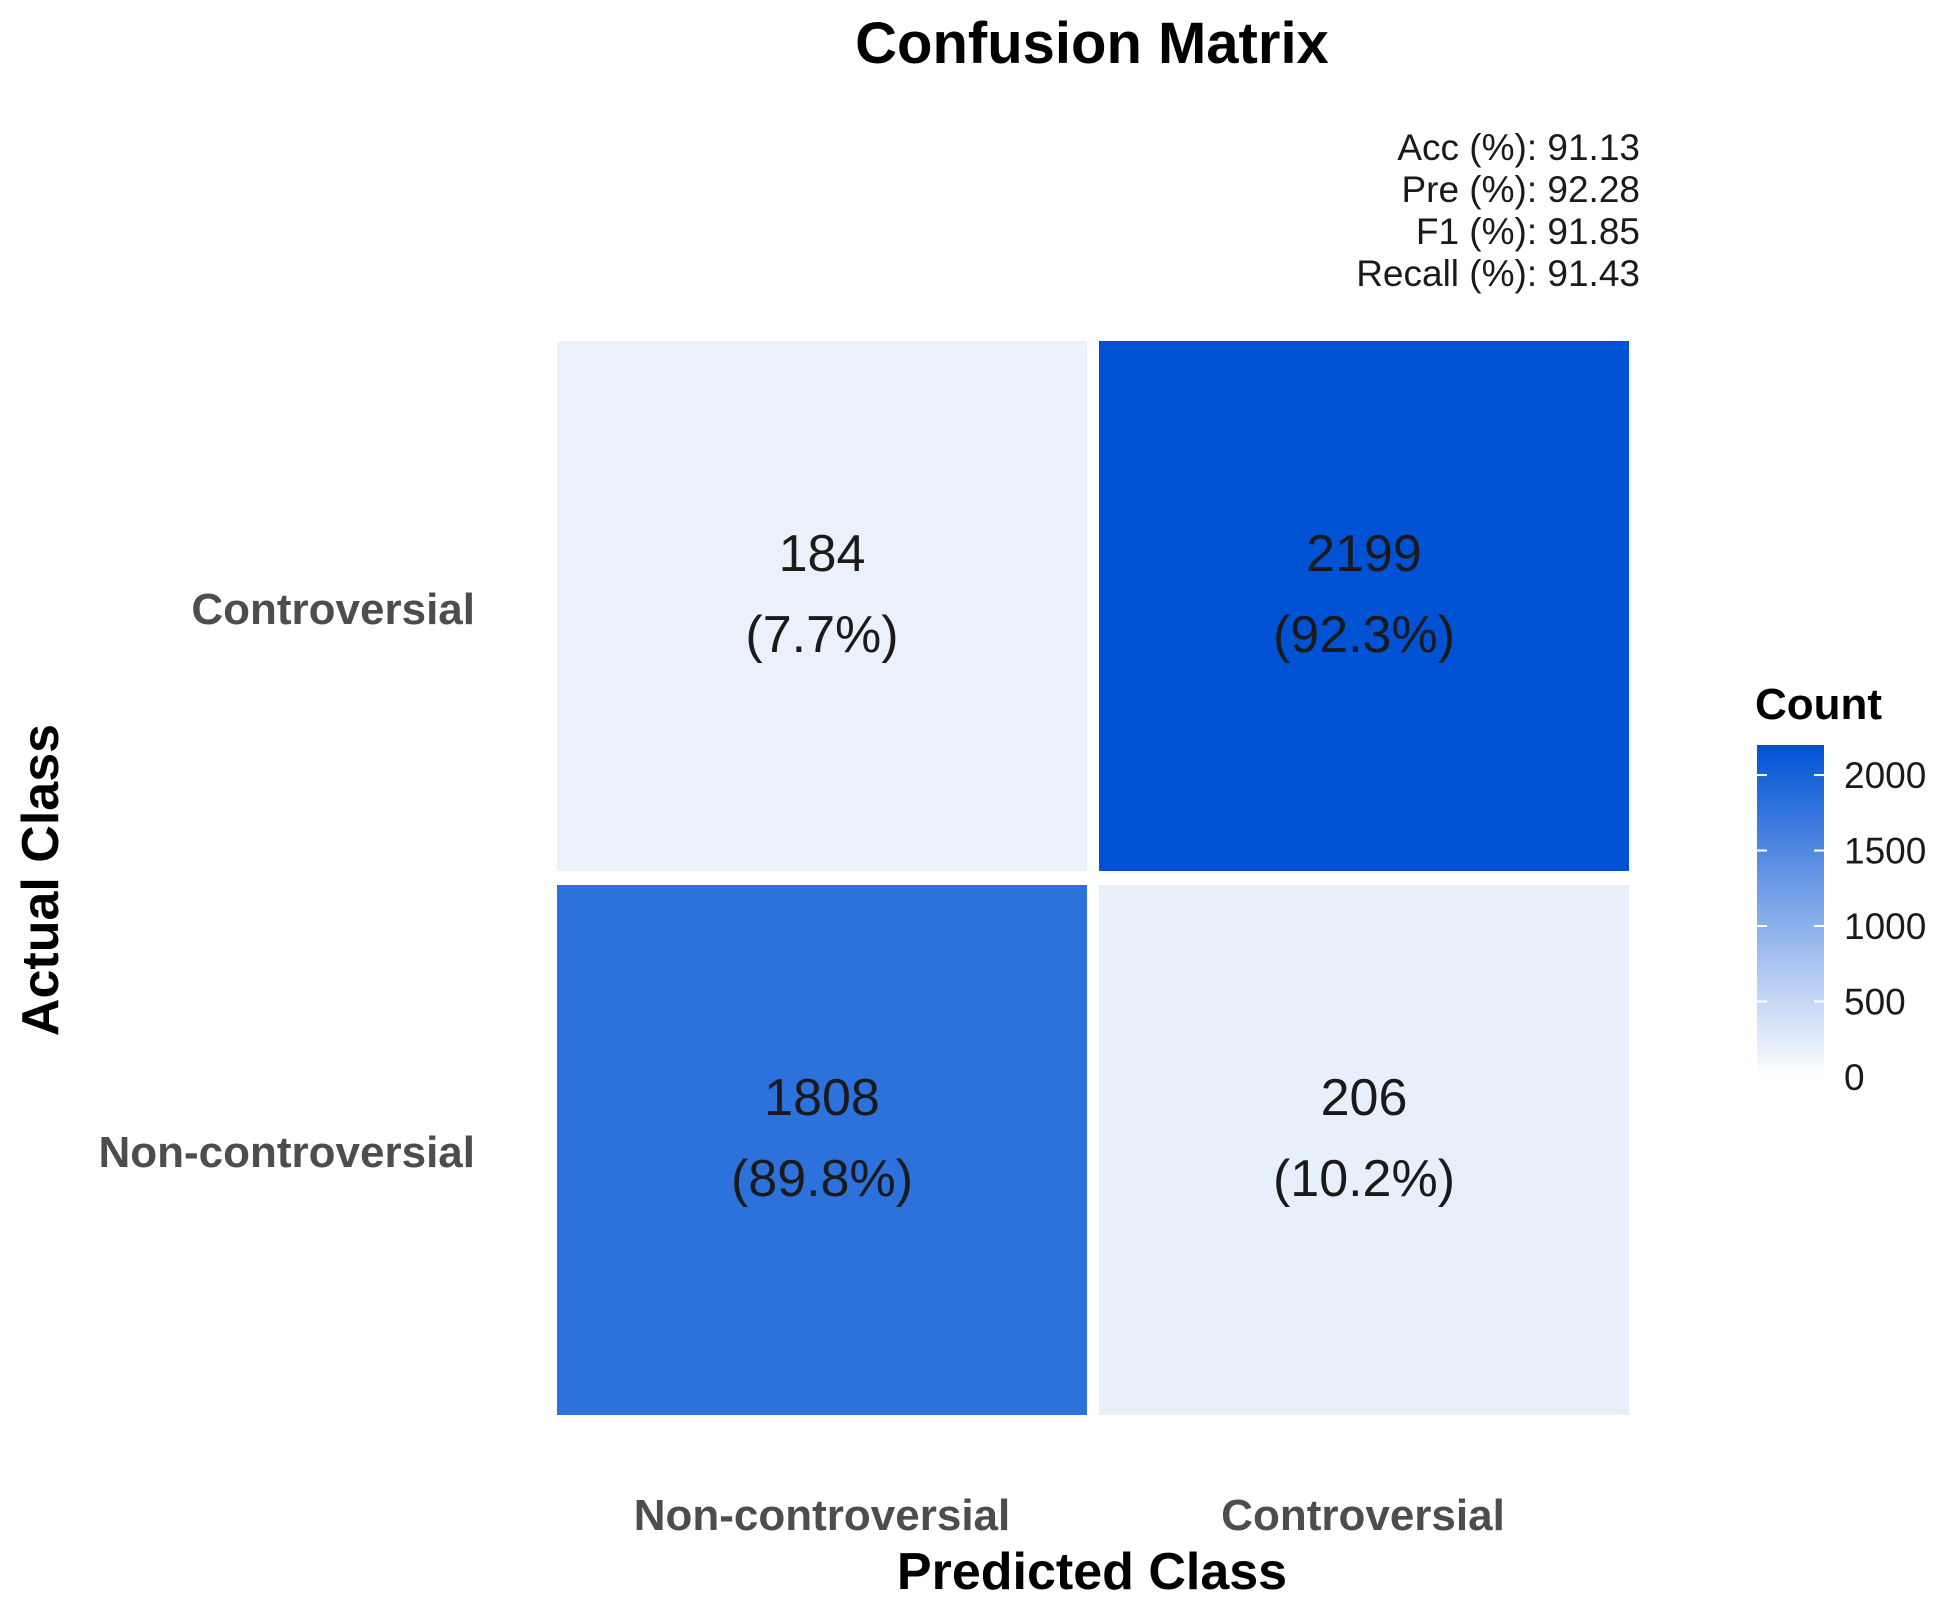  What do you see at coordinates (1364, 1098) in the screenshot?
I see `cell-count-label: 206` at bounding box center [1364, 1098].